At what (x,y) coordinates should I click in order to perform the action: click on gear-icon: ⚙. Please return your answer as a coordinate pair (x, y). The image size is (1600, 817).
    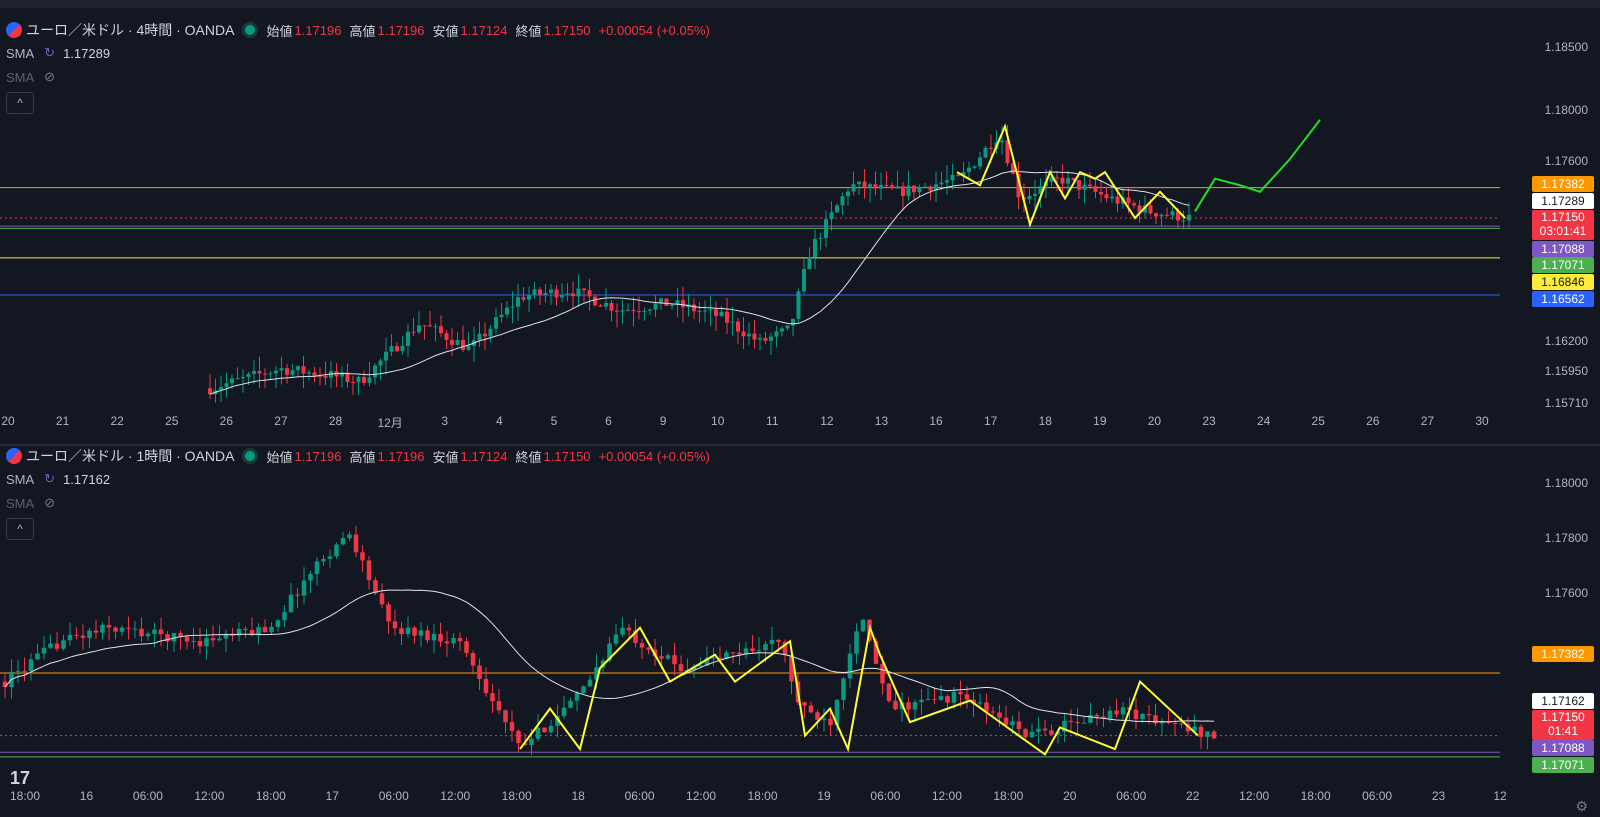
    Looking at the image, I should click on (1581, 806).